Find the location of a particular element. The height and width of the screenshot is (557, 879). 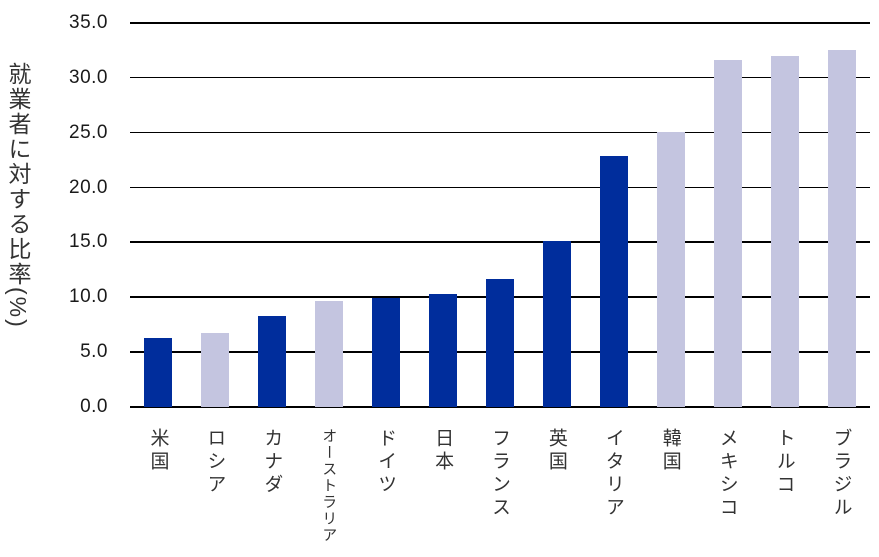

y-tick-label: 0.0 is located at coordinates (94, 406).